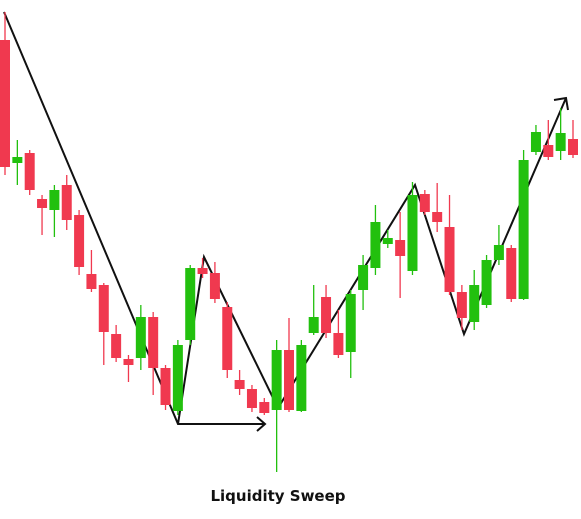  Describe the element at coordinates (261, 424) in the screenshot. I see `sweep-arrowhead` at that location.